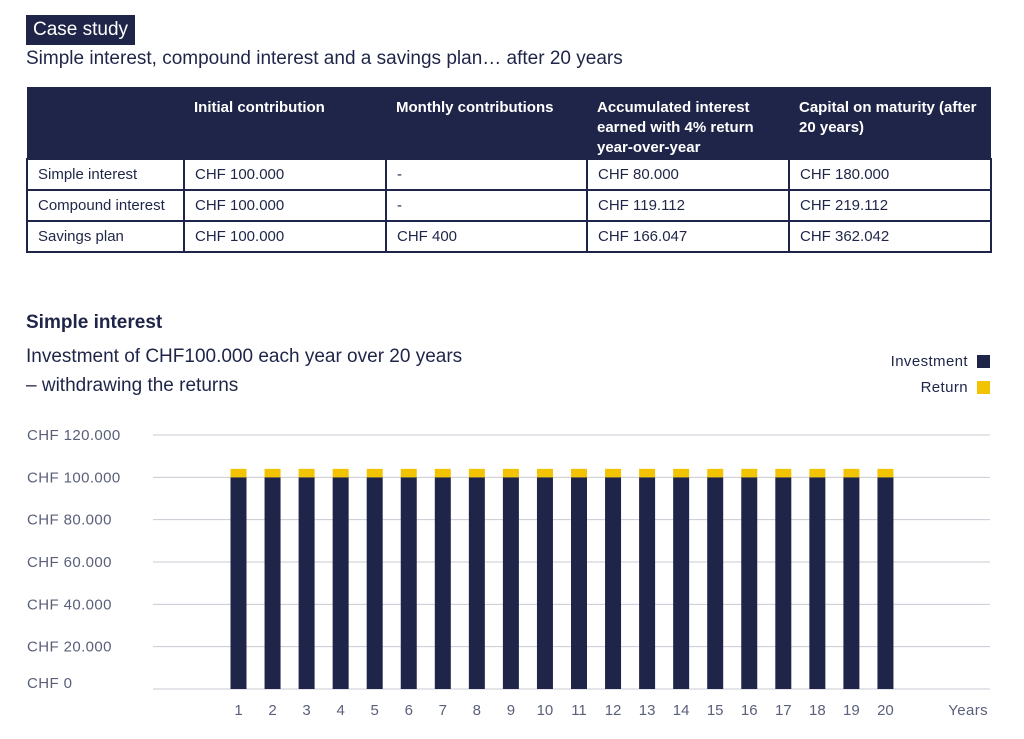  What do you see at coordinates (681, 710) in the screenshot?
I see `x-tick-label: 14` at bounding box center [681, 710].